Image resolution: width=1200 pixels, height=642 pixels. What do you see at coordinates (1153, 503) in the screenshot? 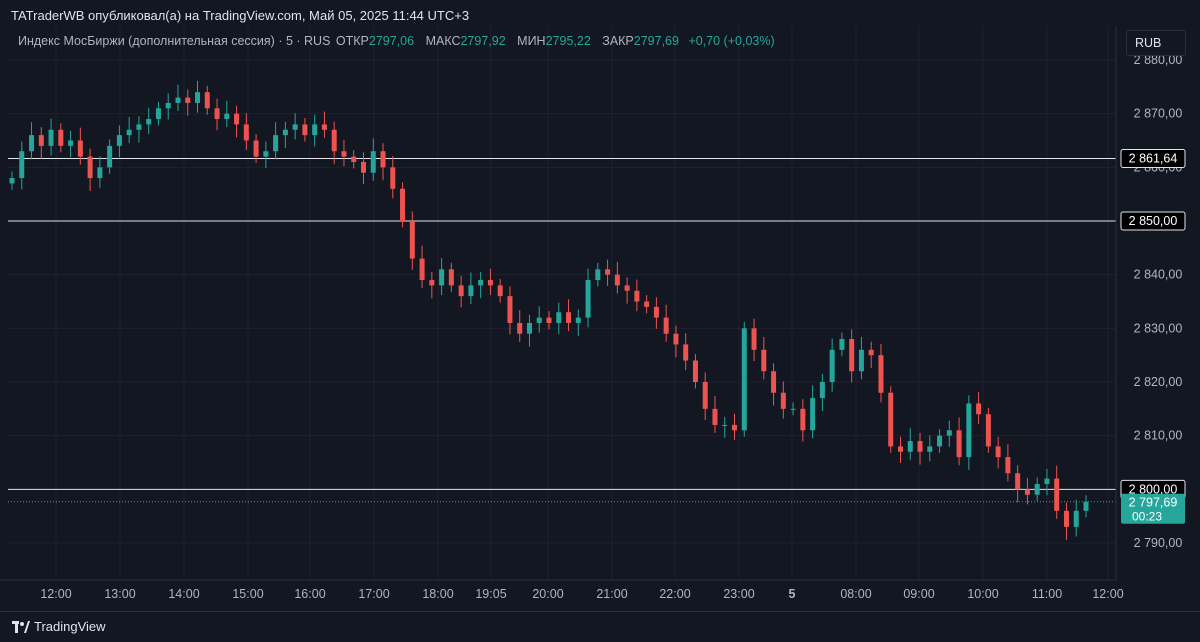
I see `last-price-label: 2 797,69` at bounding box center [1153, 503].